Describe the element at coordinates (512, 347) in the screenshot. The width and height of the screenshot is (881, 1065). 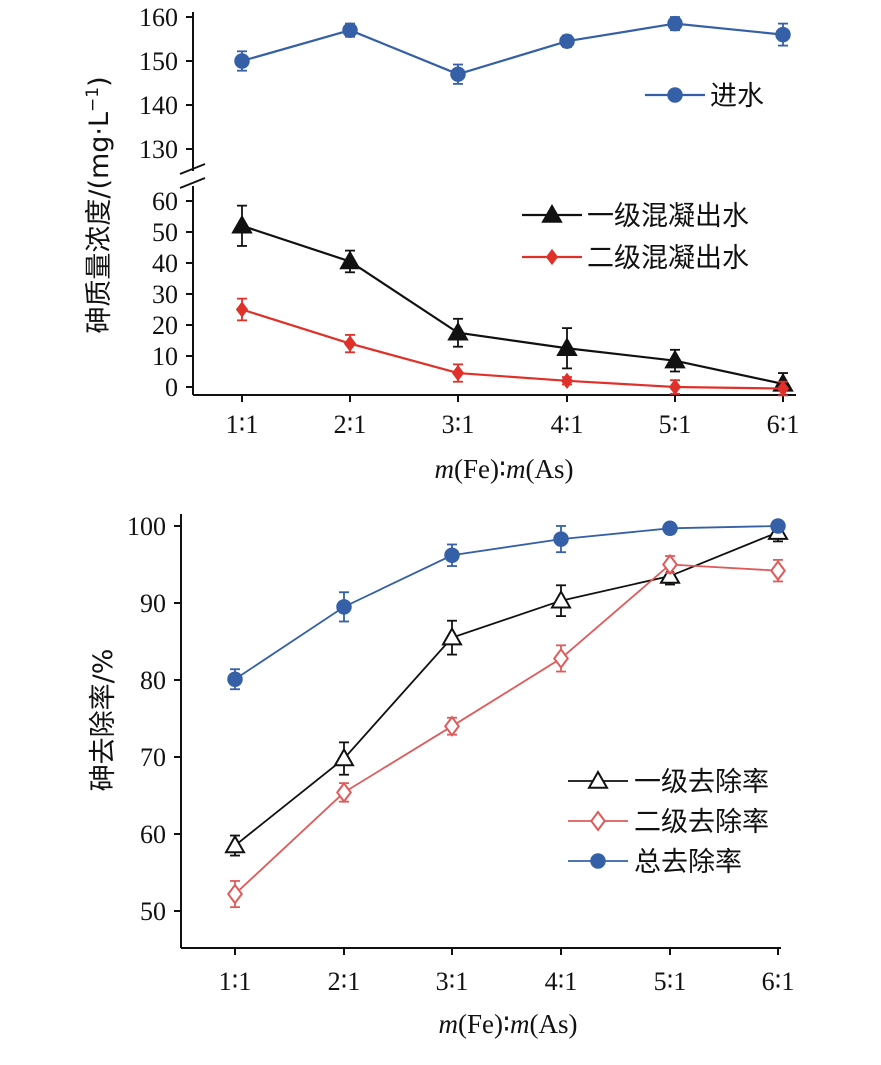
I see `series-二级混凝出水` at that location.